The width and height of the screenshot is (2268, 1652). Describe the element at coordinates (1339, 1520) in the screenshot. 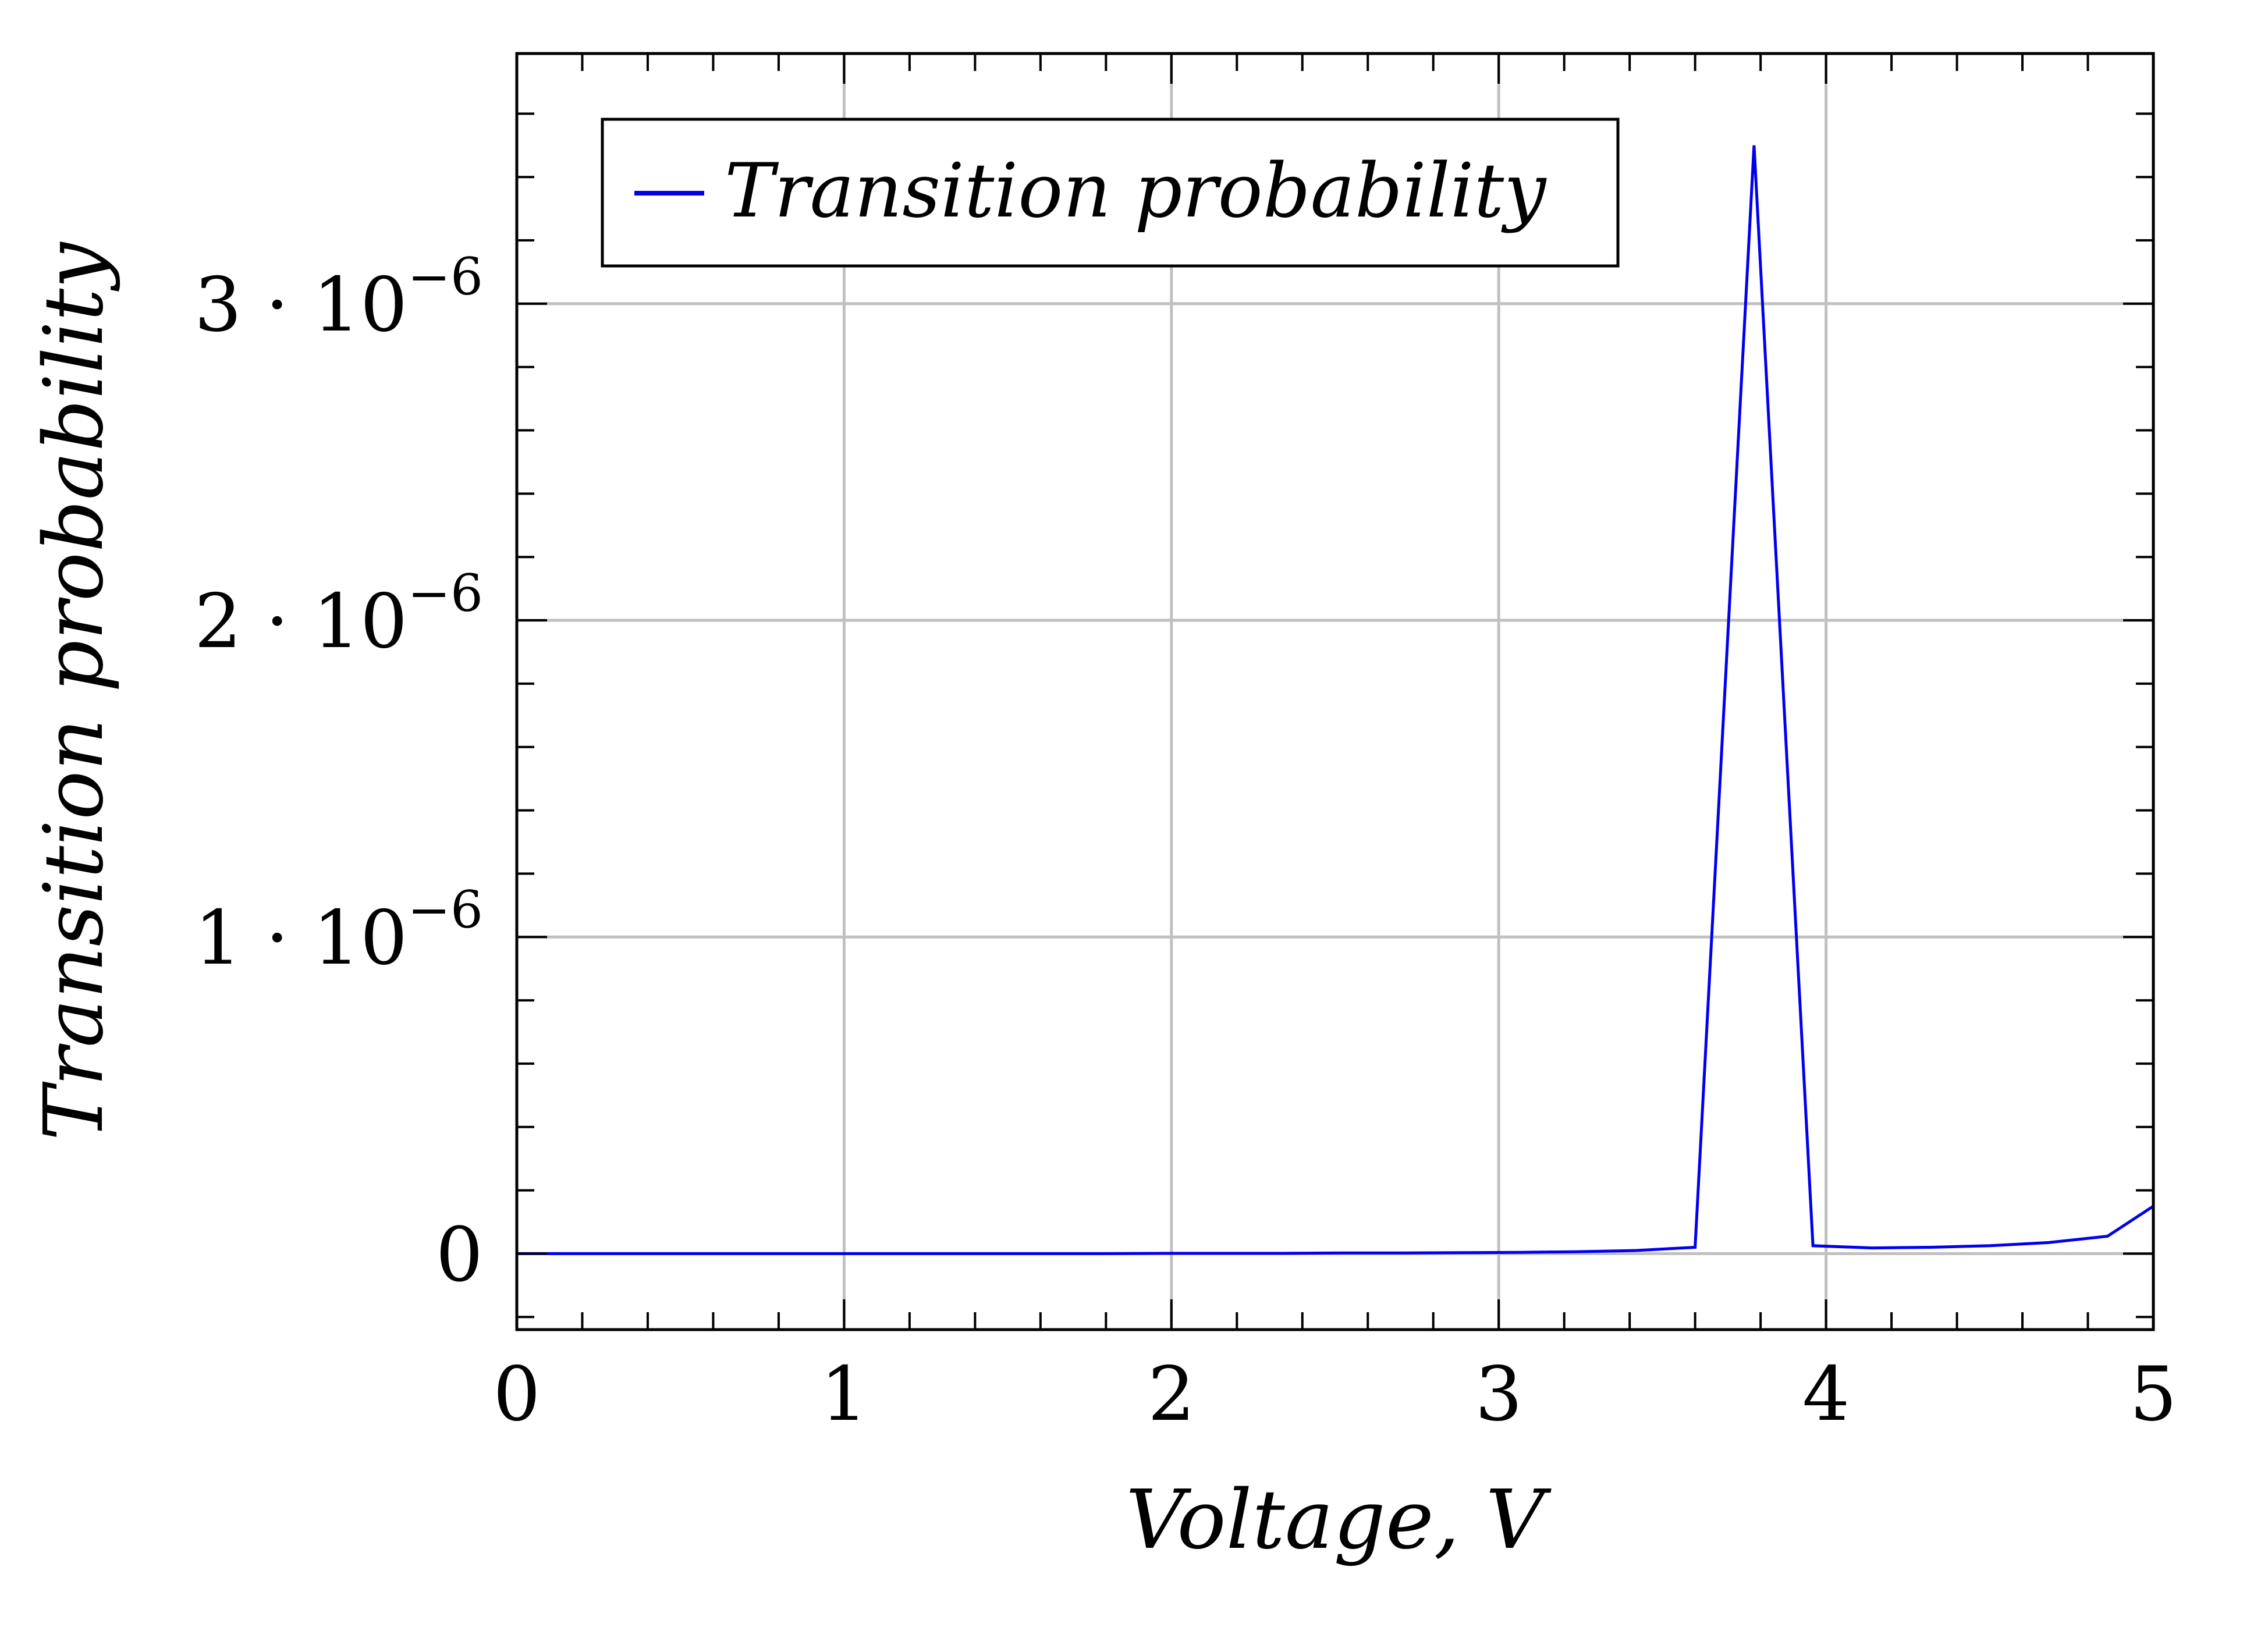

I see `x-axis-title: Voltage, V` at that location.